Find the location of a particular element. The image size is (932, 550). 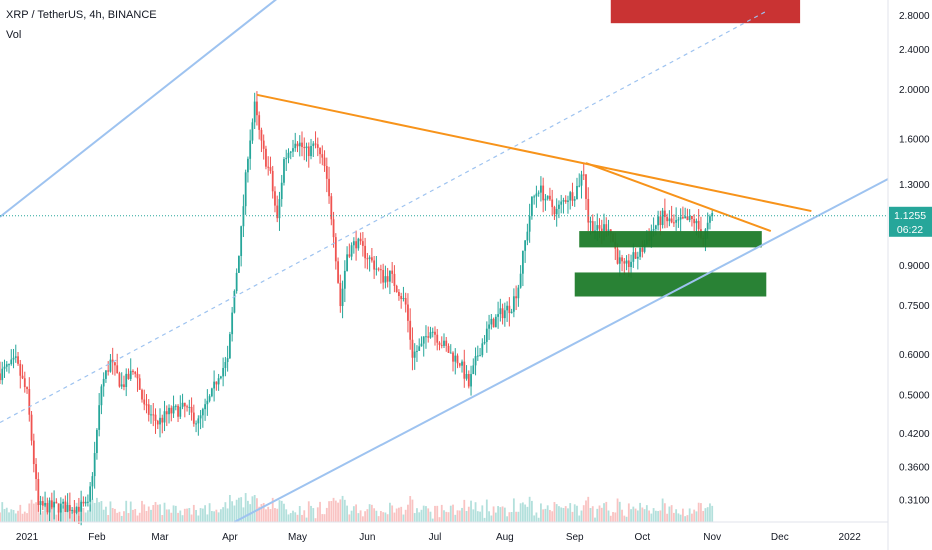

y-tick-label: 1.6000 is located at coordinates (914, 139).